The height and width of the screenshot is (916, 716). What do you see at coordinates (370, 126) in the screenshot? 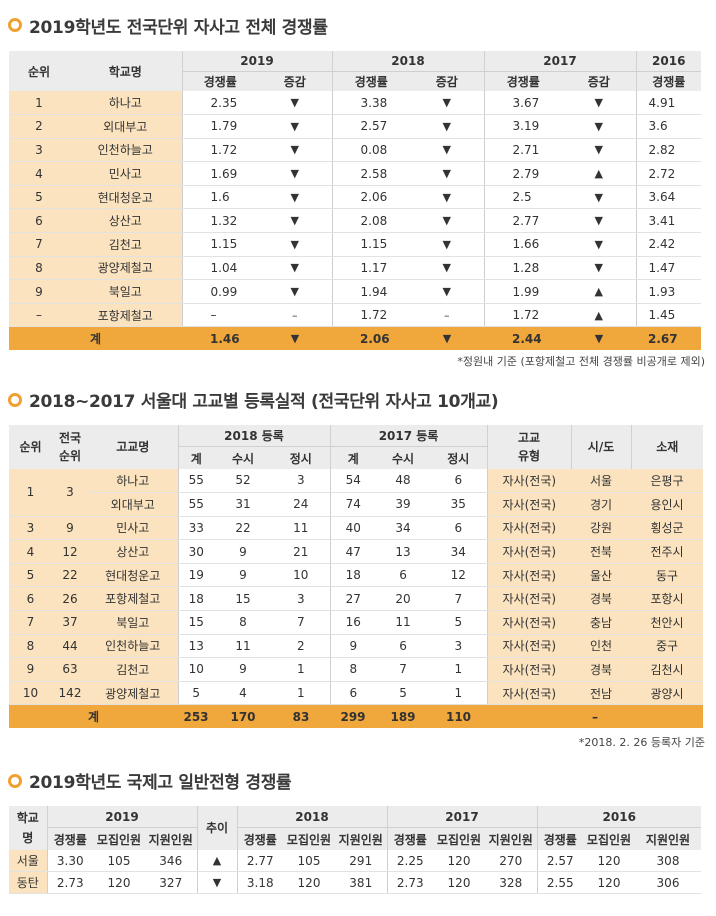
I see `rate-2018-cell: 2.57` at bounding box center [370, 126].